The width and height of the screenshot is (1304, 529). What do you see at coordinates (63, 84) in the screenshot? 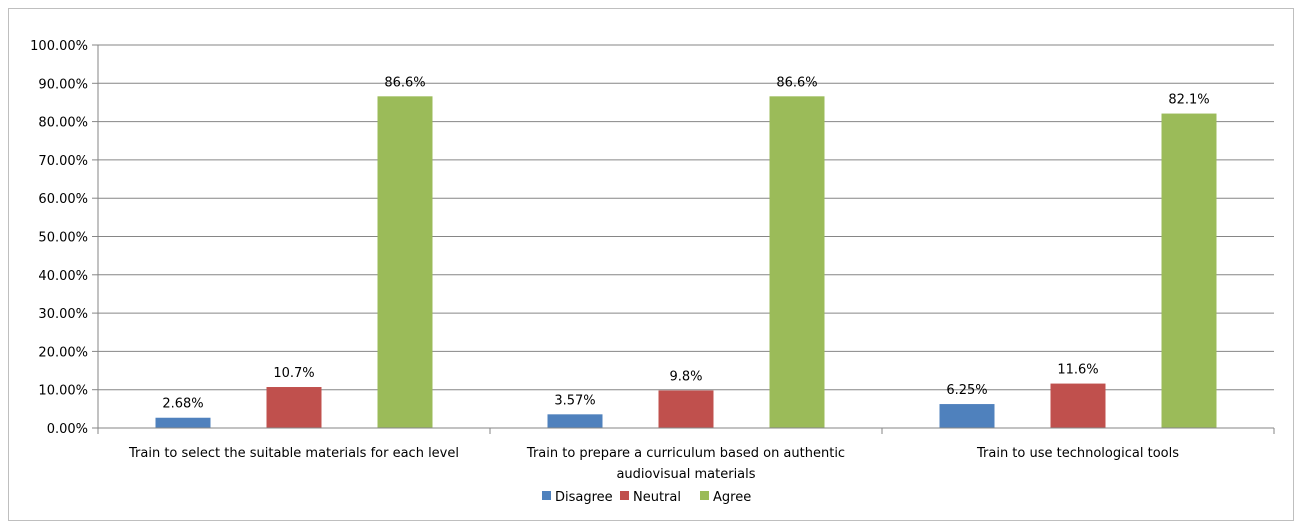
I see `y-tick-label: 90.00%` at bounding box center [63, 84].